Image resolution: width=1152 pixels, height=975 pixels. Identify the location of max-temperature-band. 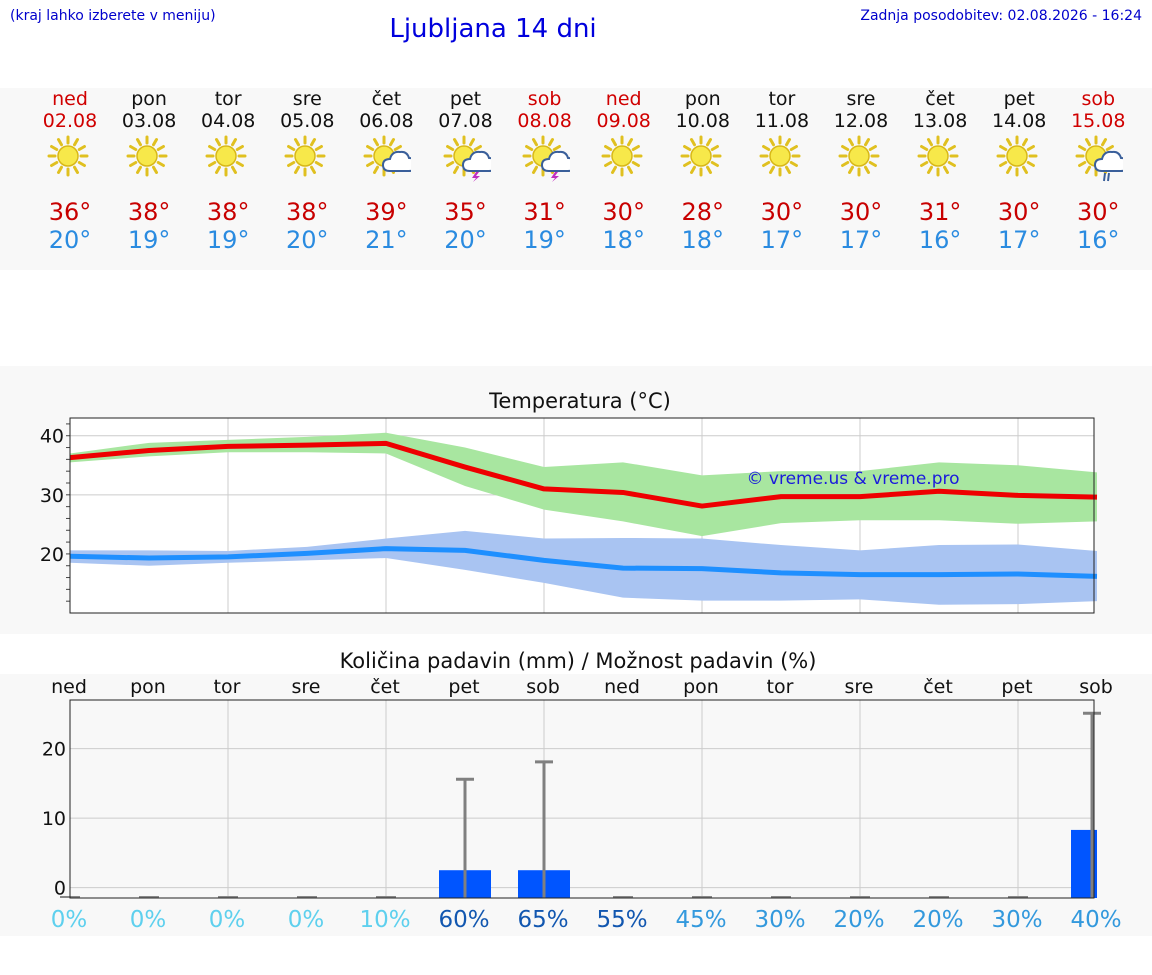
(583, 484).